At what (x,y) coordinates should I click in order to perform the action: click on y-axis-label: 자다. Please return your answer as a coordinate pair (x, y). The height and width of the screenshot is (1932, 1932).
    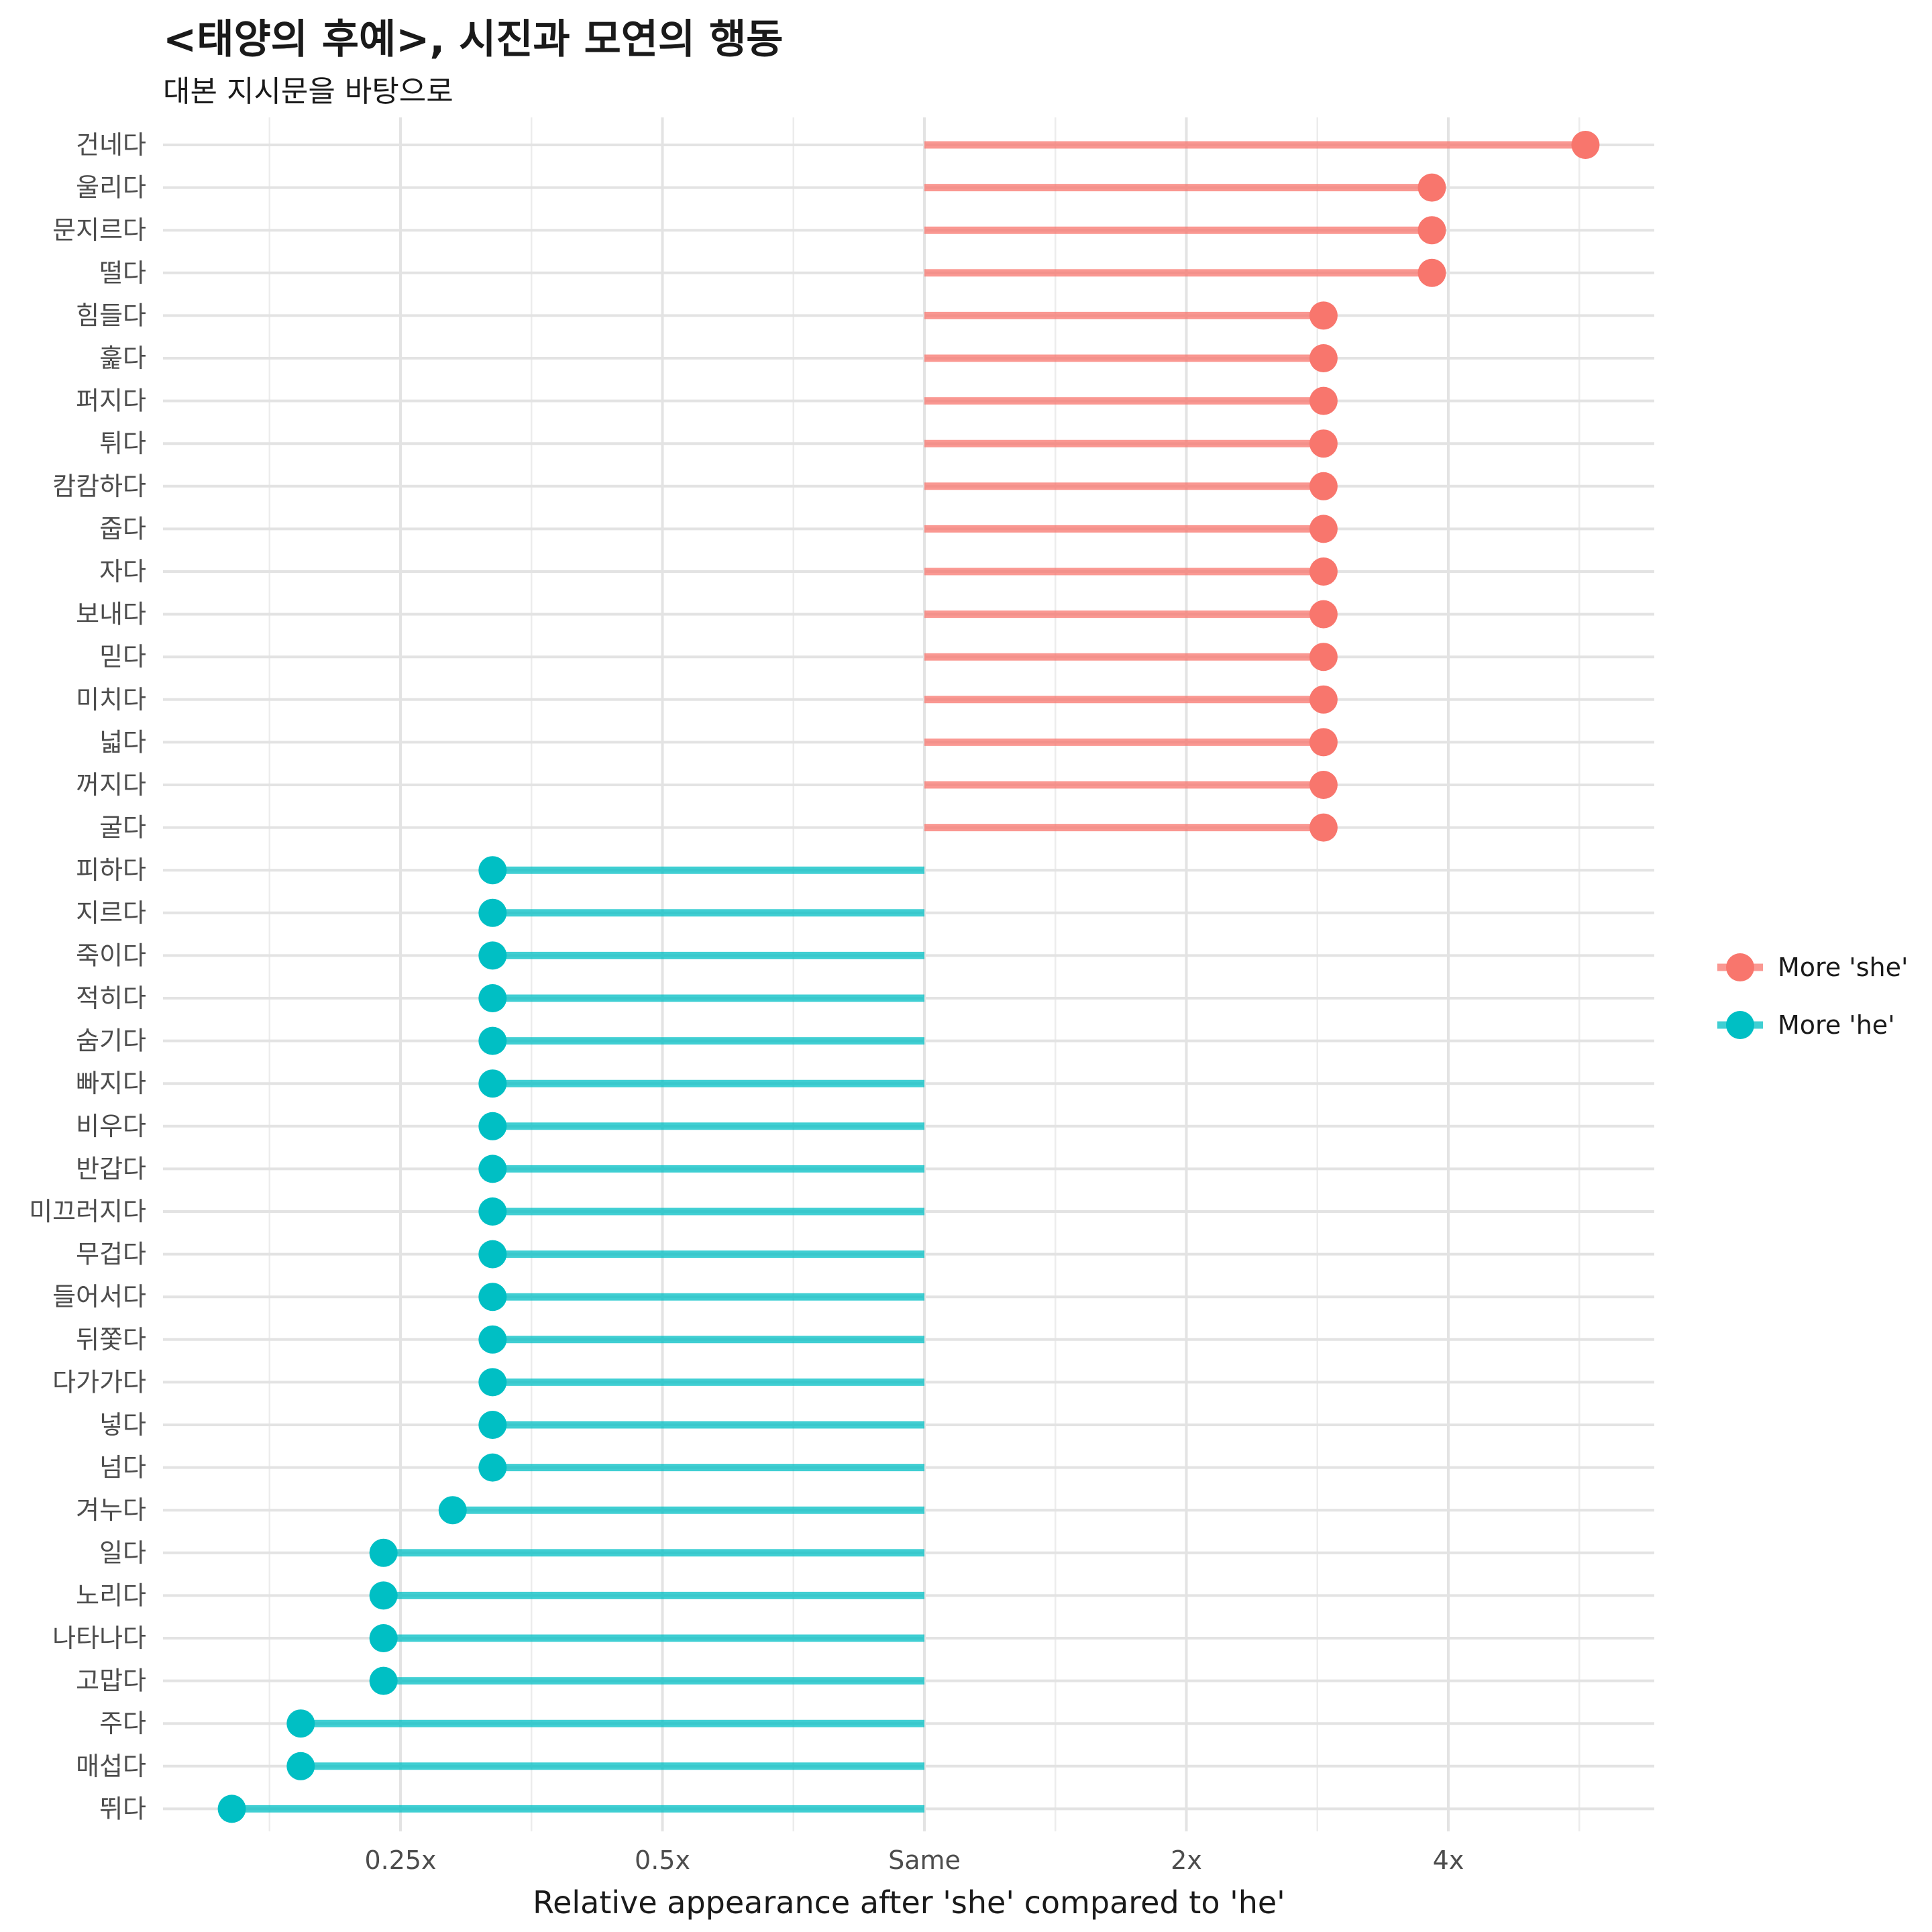
    Looking at the image, I should click on (122, 571).